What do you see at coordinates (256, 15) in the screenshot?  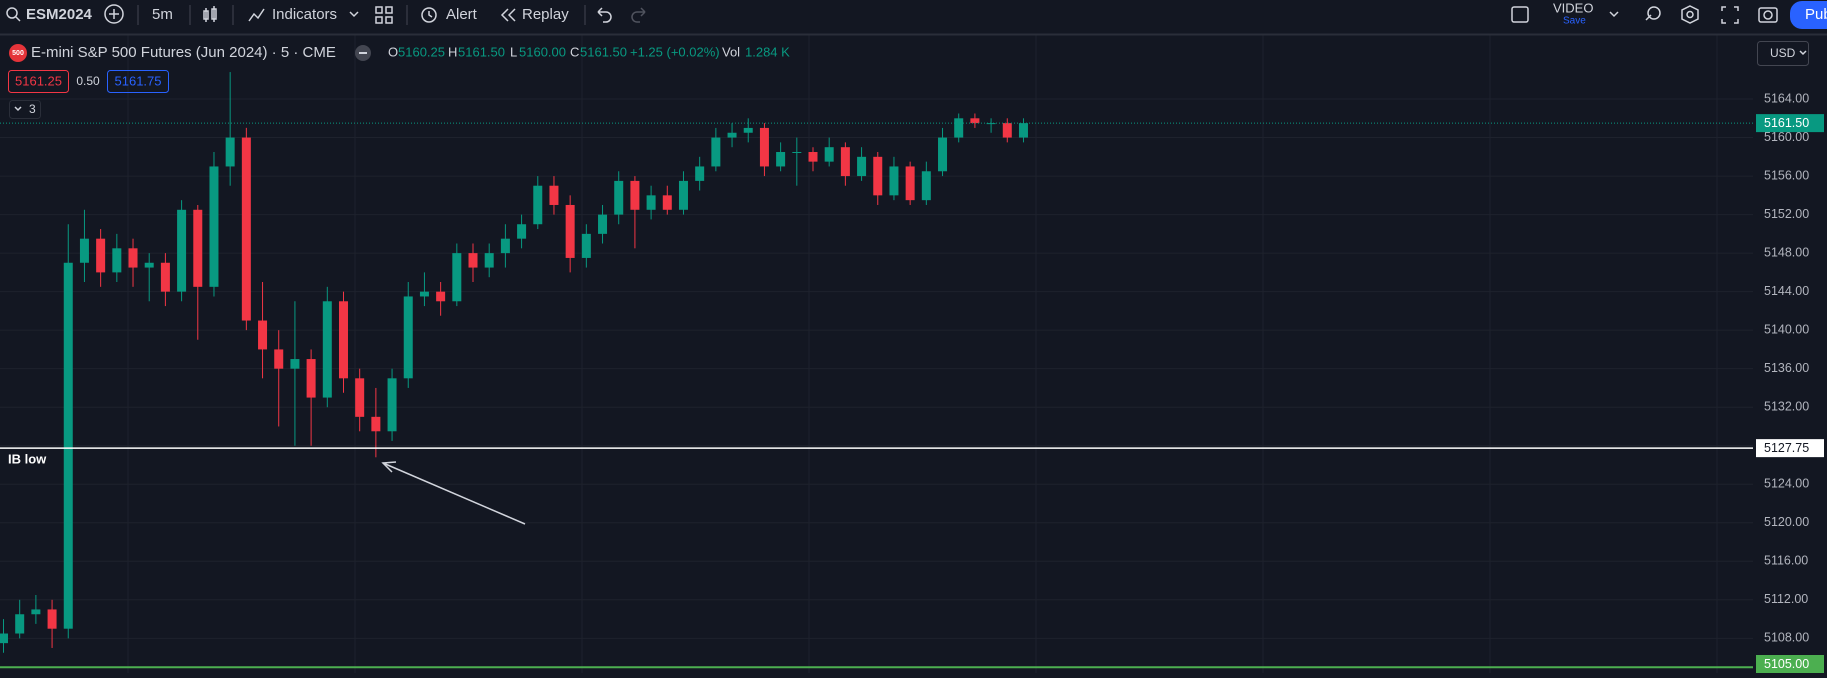 I see `indicators-icon` at bounding box center [256, 15].